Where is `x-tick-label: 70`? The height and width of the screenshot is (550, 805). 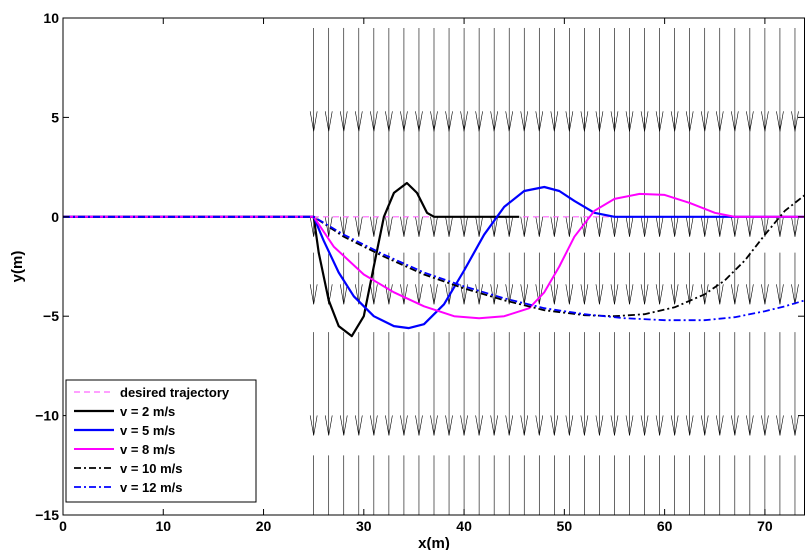 x-tick-label: 70 is located at coordinates (765, 526).